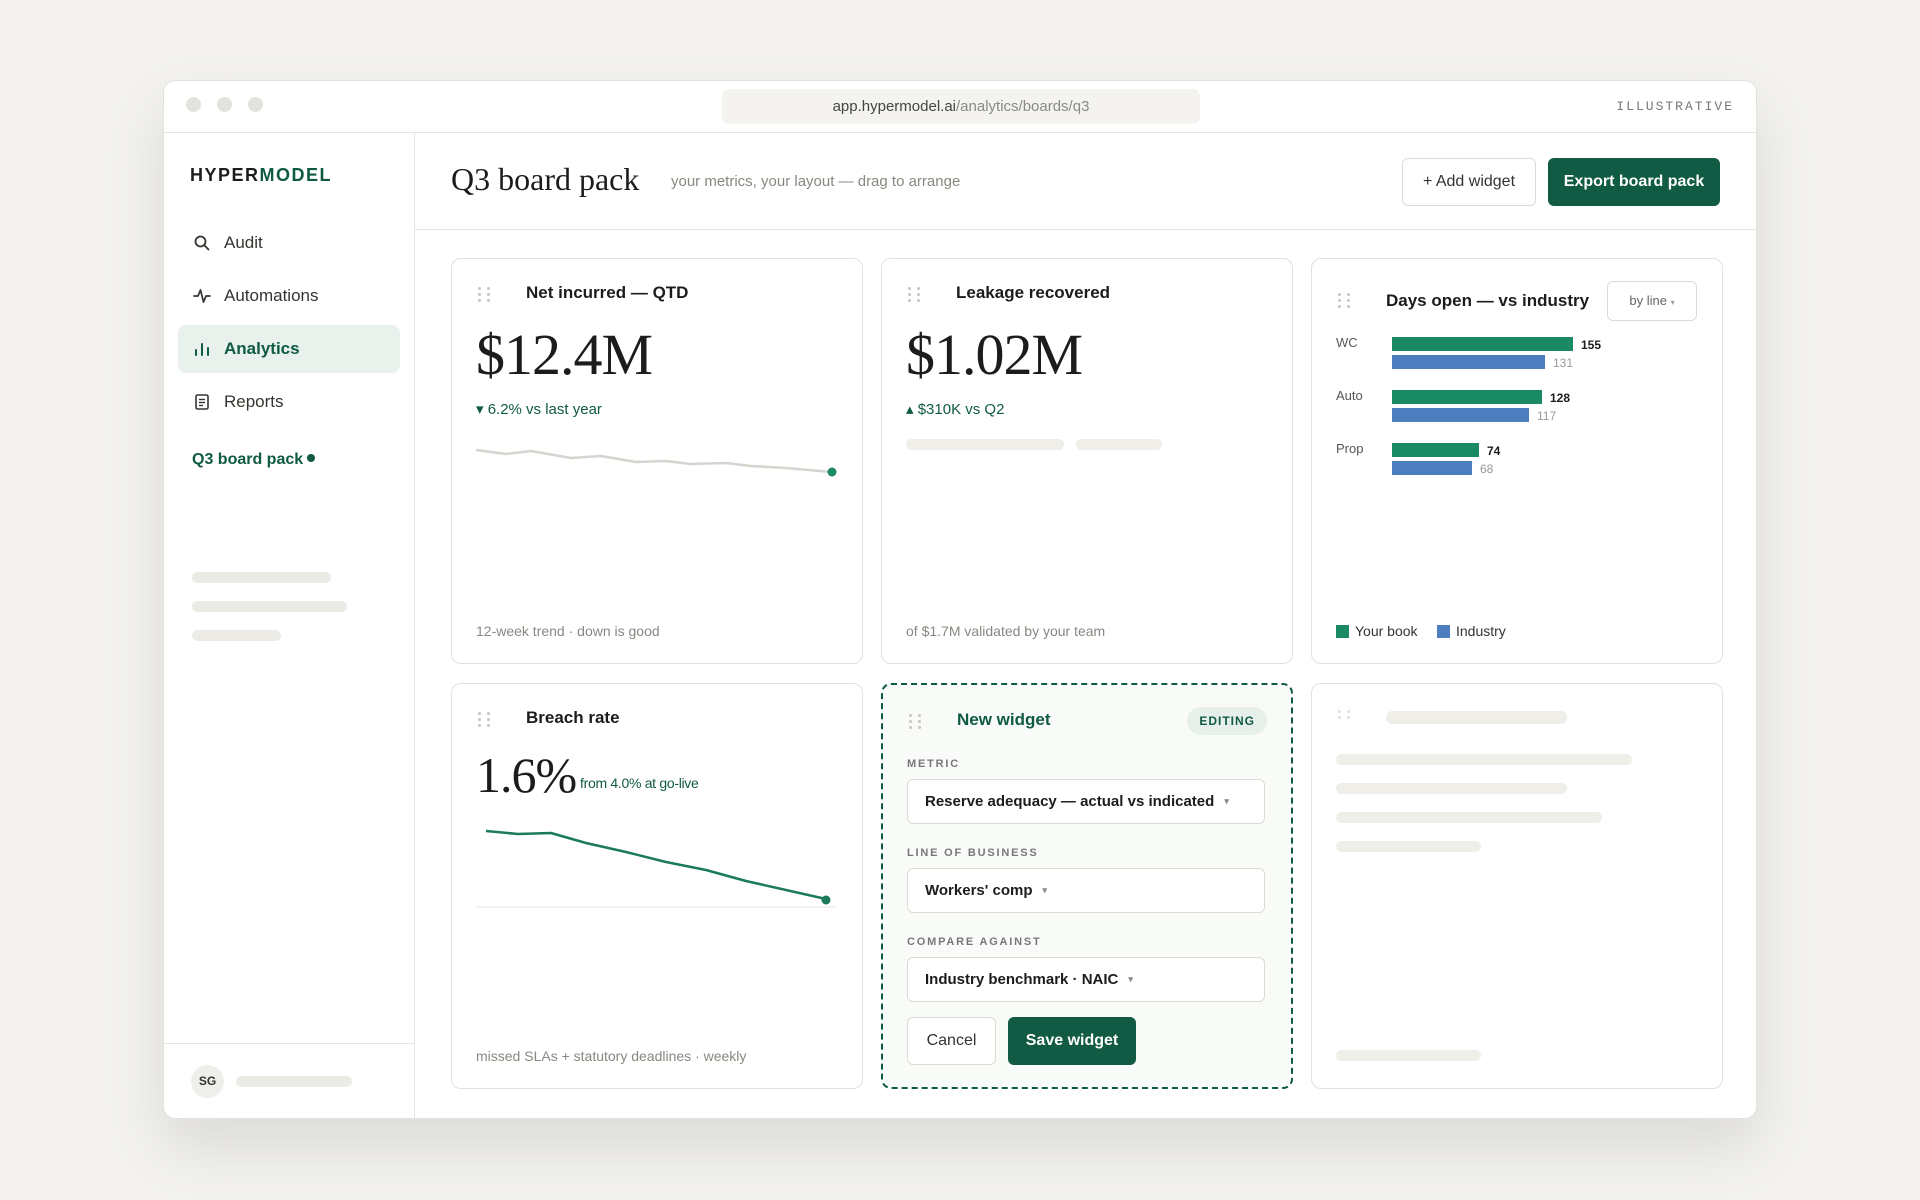 Image resolution: width=1920 pixels, height=1200 pixels. I want to click on bar-value-label: 117, so click(1547, 416).